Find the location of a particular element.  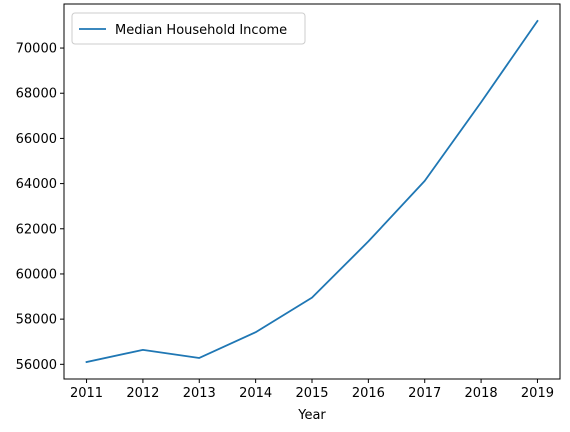

x-tick-label: 2014 is located at coordinates (255, 393).